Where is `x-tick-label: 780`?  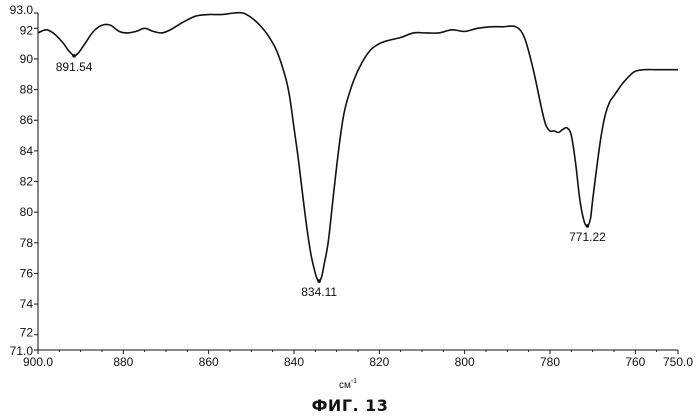
x-tick-label: 780 is located at coordinates (550, 362).